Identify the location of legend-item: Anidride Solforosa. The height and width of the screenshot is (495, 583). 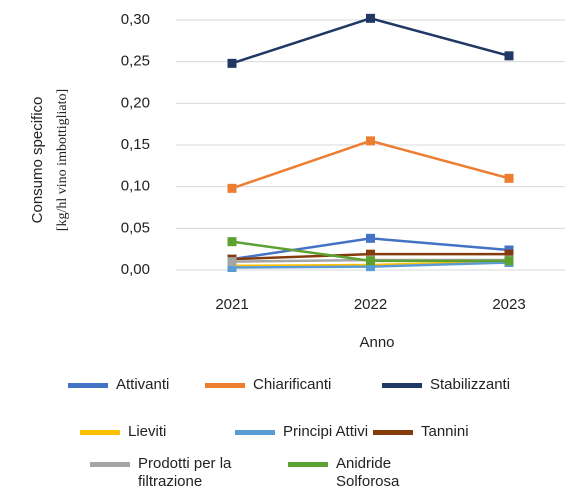
(367, 473).